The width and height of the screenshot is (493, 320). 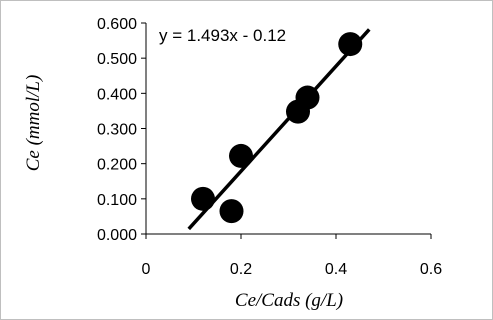 What do you see at coordinates (33, 123) in the screenshot?
I see `y-axis-title: Ce (mmol/L)` at bounding box center [33, 123].